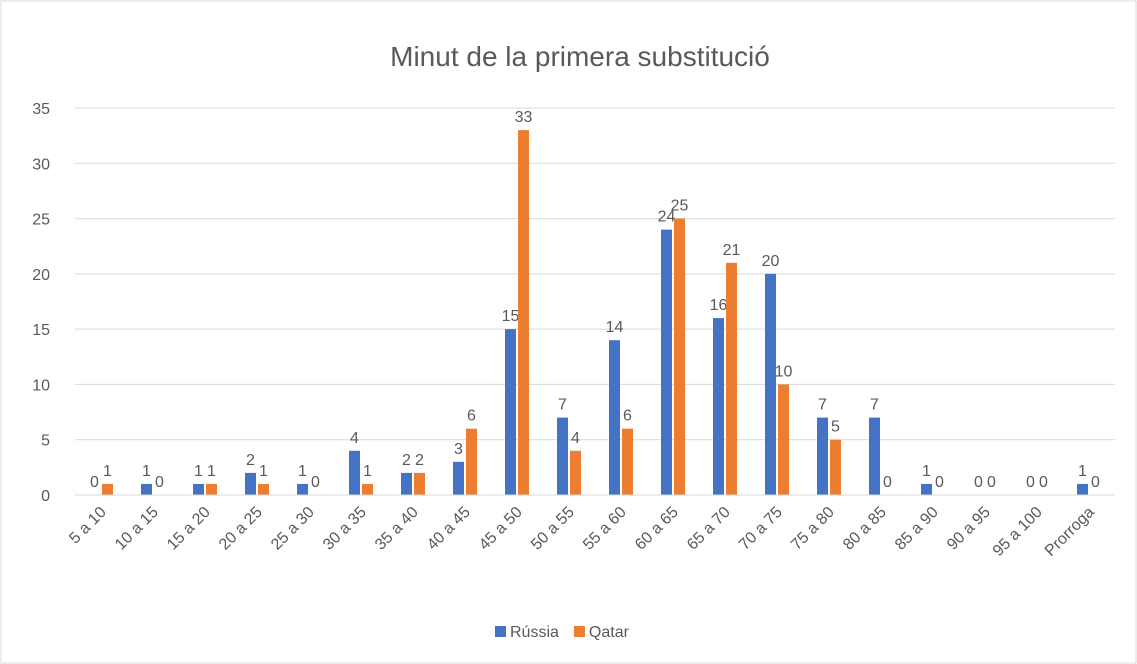  I want to click on legend-label: Rússia, so click(534, 632).